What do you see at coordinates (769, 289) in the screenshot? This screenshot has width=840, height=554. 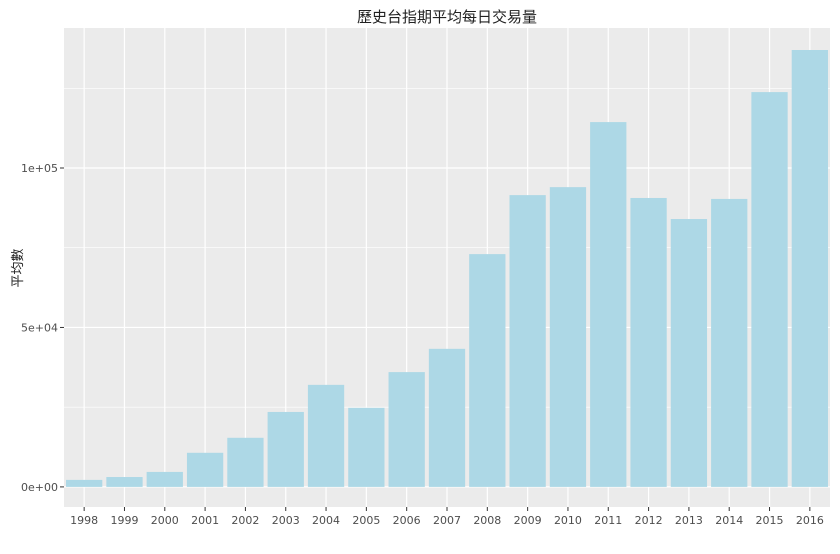 I see `bar-2015` at bounding box center [769, 289].